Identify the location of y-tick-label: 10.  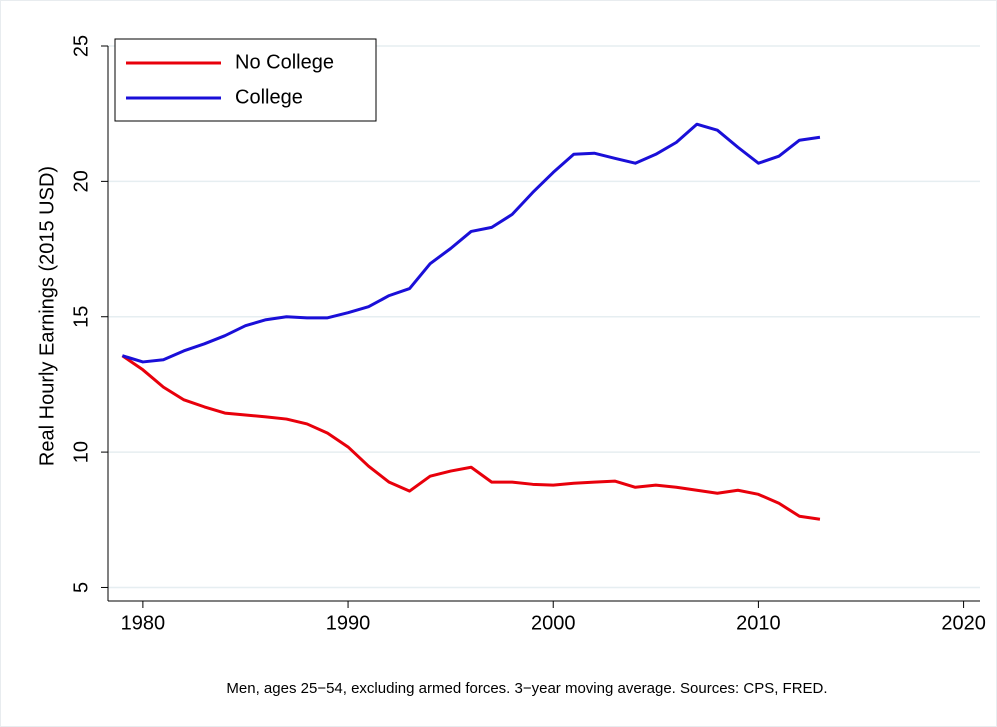
(81, 452).